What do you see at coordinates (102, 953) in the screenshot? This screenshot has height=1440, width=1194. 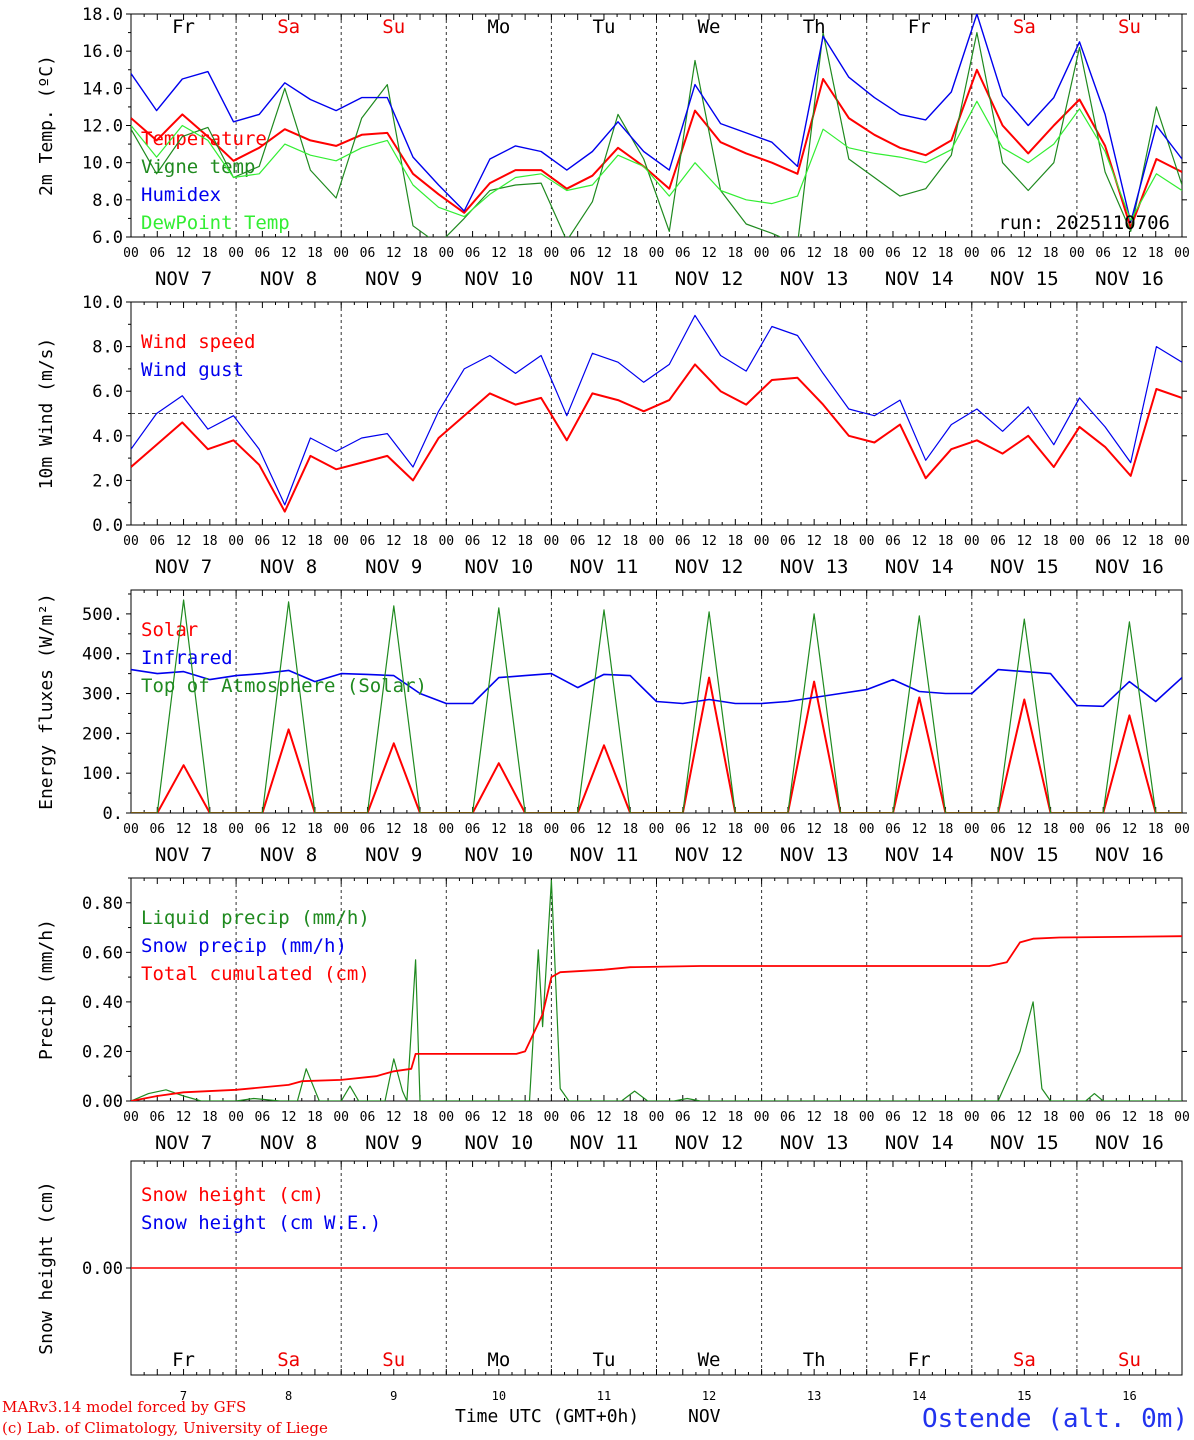 I see `precip-ytick-label: 0.60` at bounding box center [102, 953].